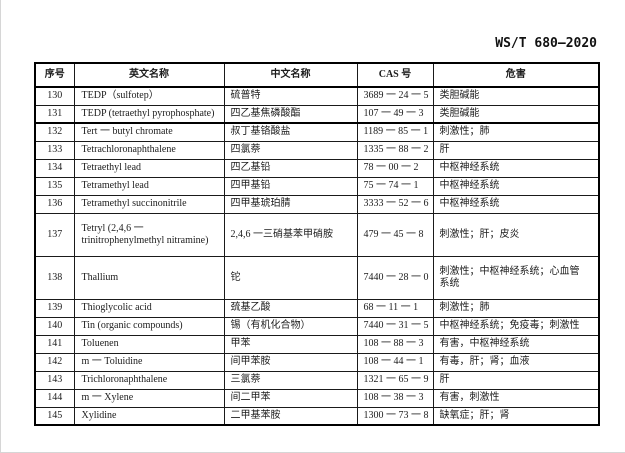 The width and height of the screenshot is (625, 453). What do you see at coordinates (54, 96) in the screenshot?
I see `cell-serial-number: 130` at bounding box center [54, 96].